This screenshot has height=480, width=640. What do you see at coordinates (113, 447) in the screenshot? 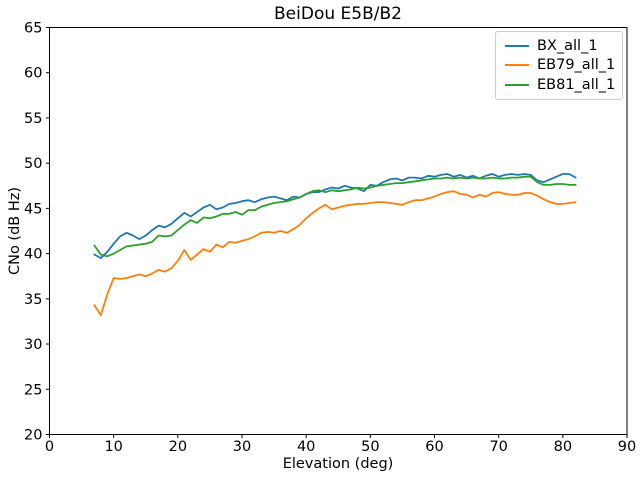
I see `x-tick-label: 10` at bounding box center [113, 447].